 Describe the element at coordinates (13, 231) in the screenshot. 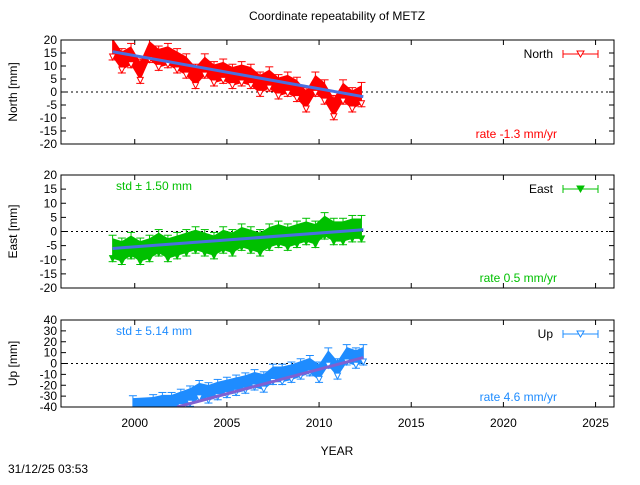

I see `y-axis-label: East [mm]` at that location.